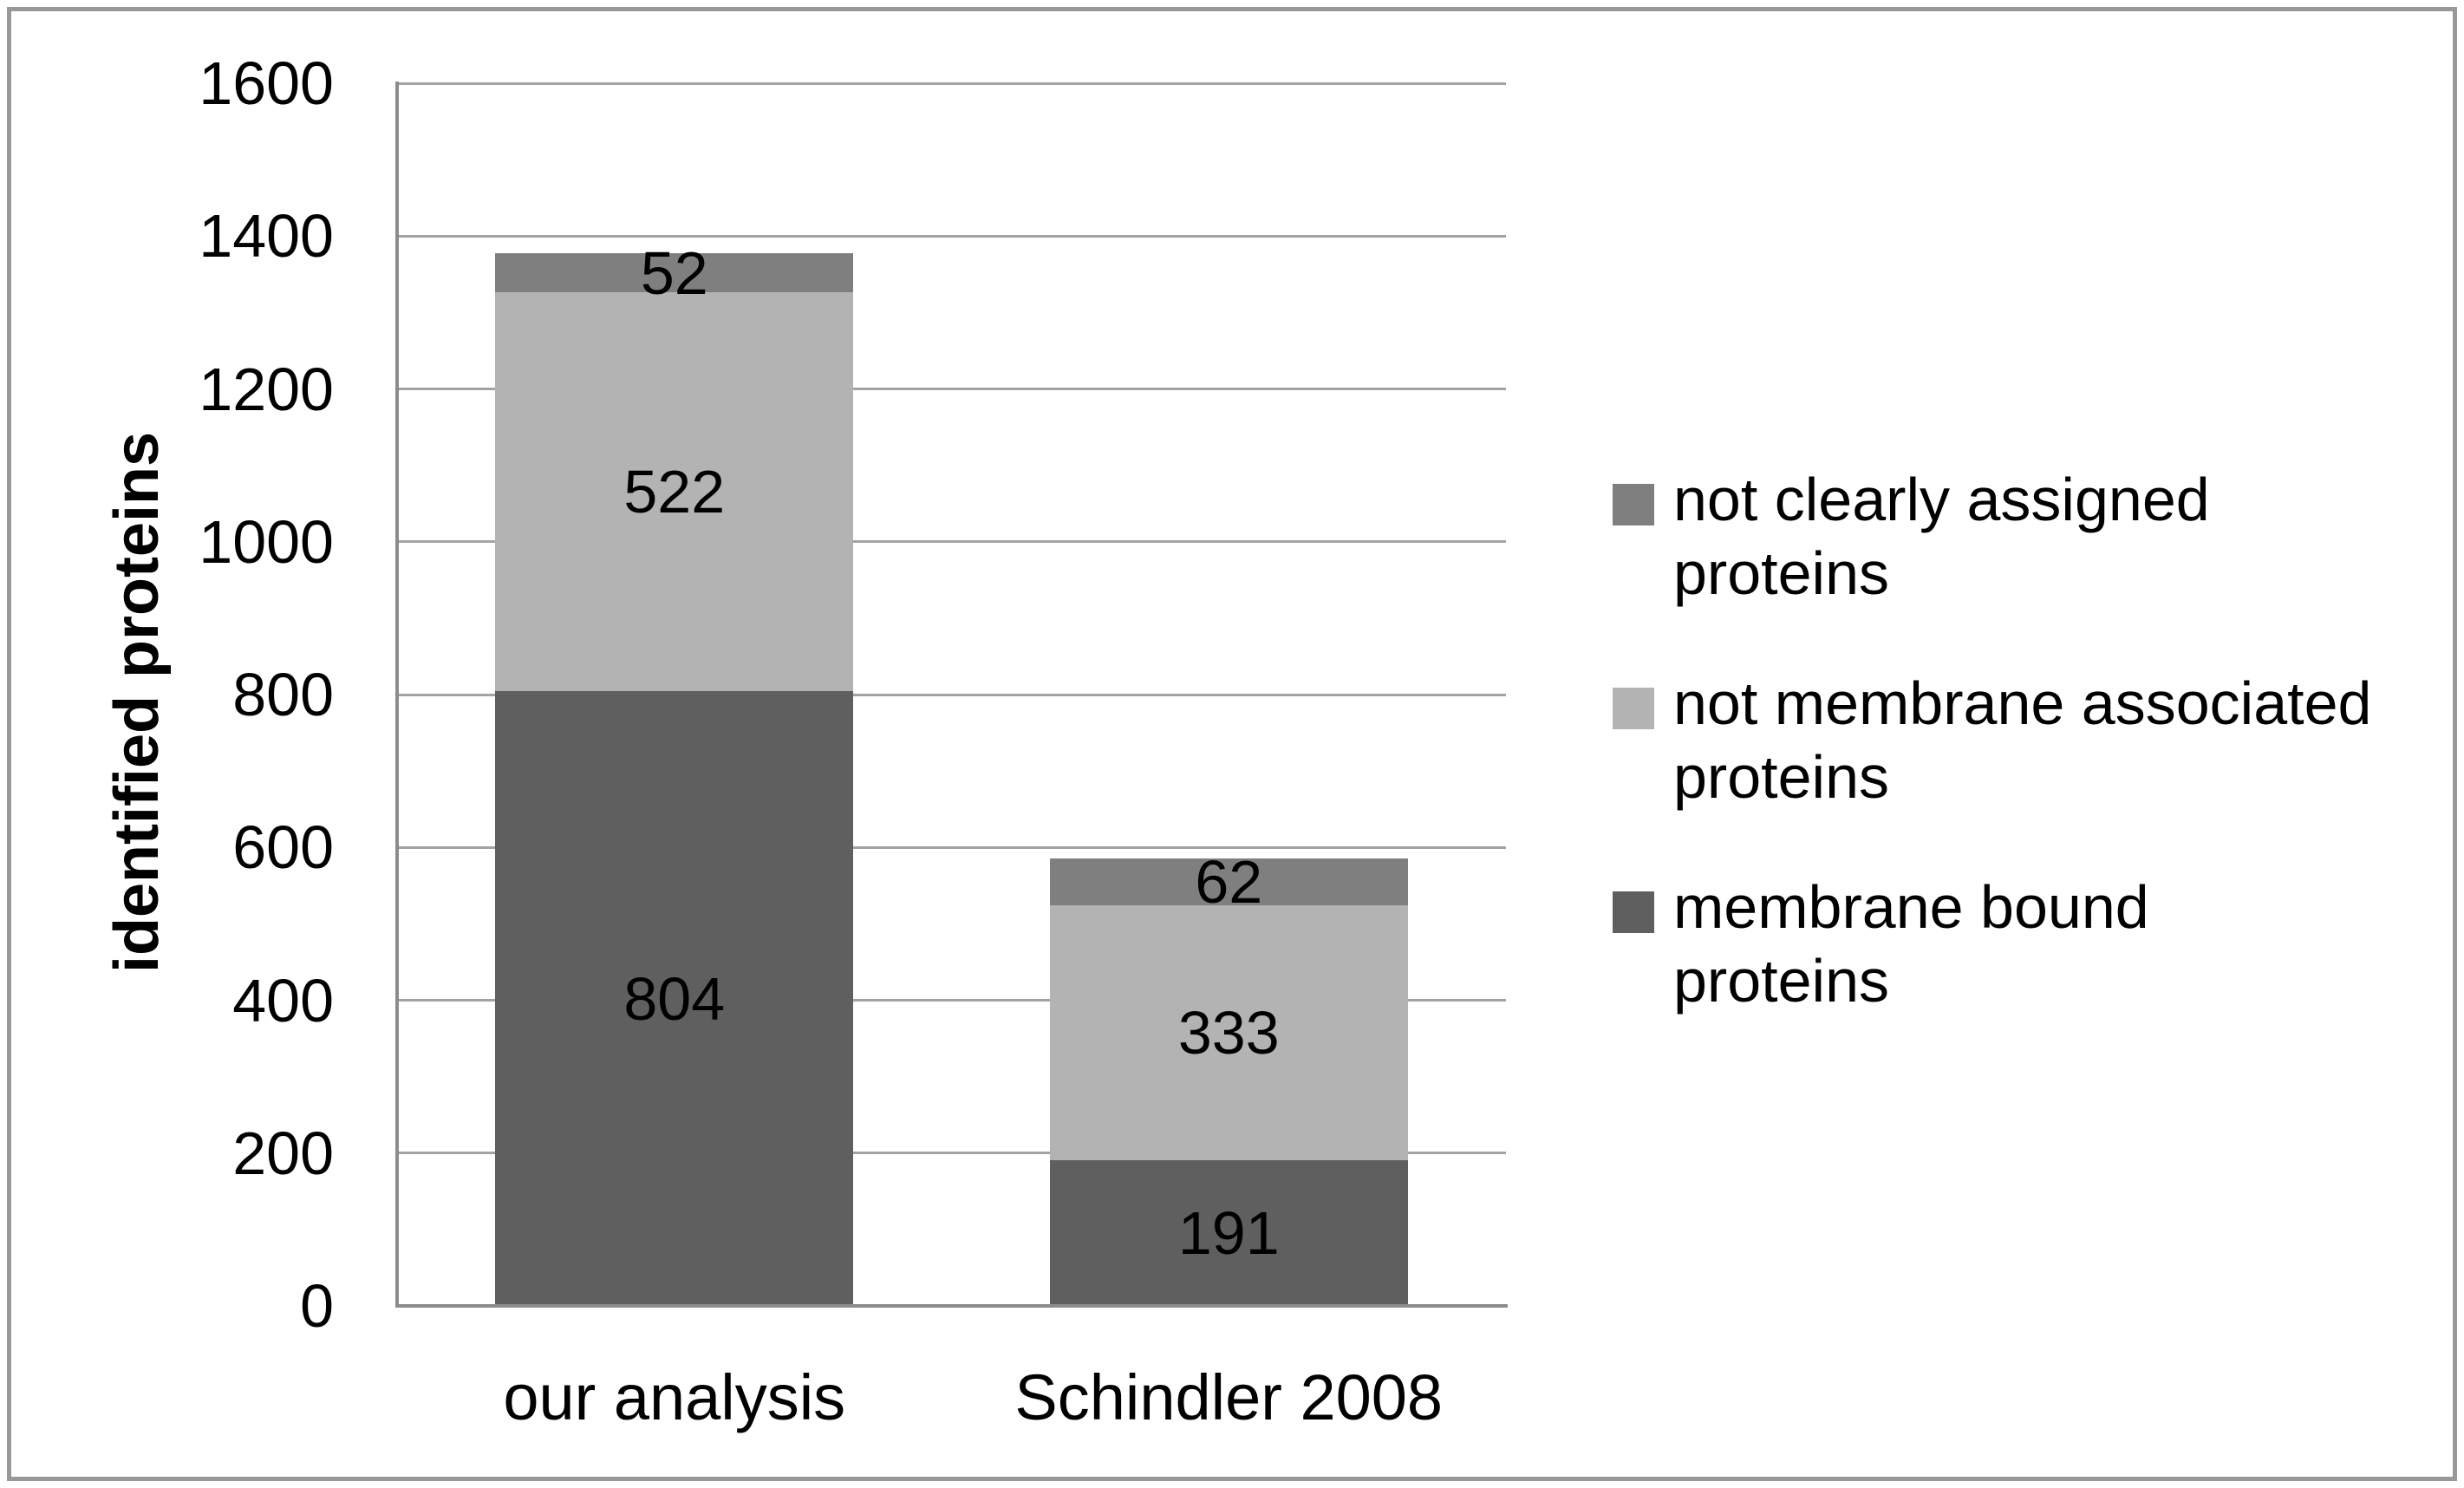 The height and width of the screenshot is (1488, 2464). What do you see at coordinates (1942, 500) in the screenshot?
I see `legend-label-line: not clearly assigned` at bounding box center [1942, 500].